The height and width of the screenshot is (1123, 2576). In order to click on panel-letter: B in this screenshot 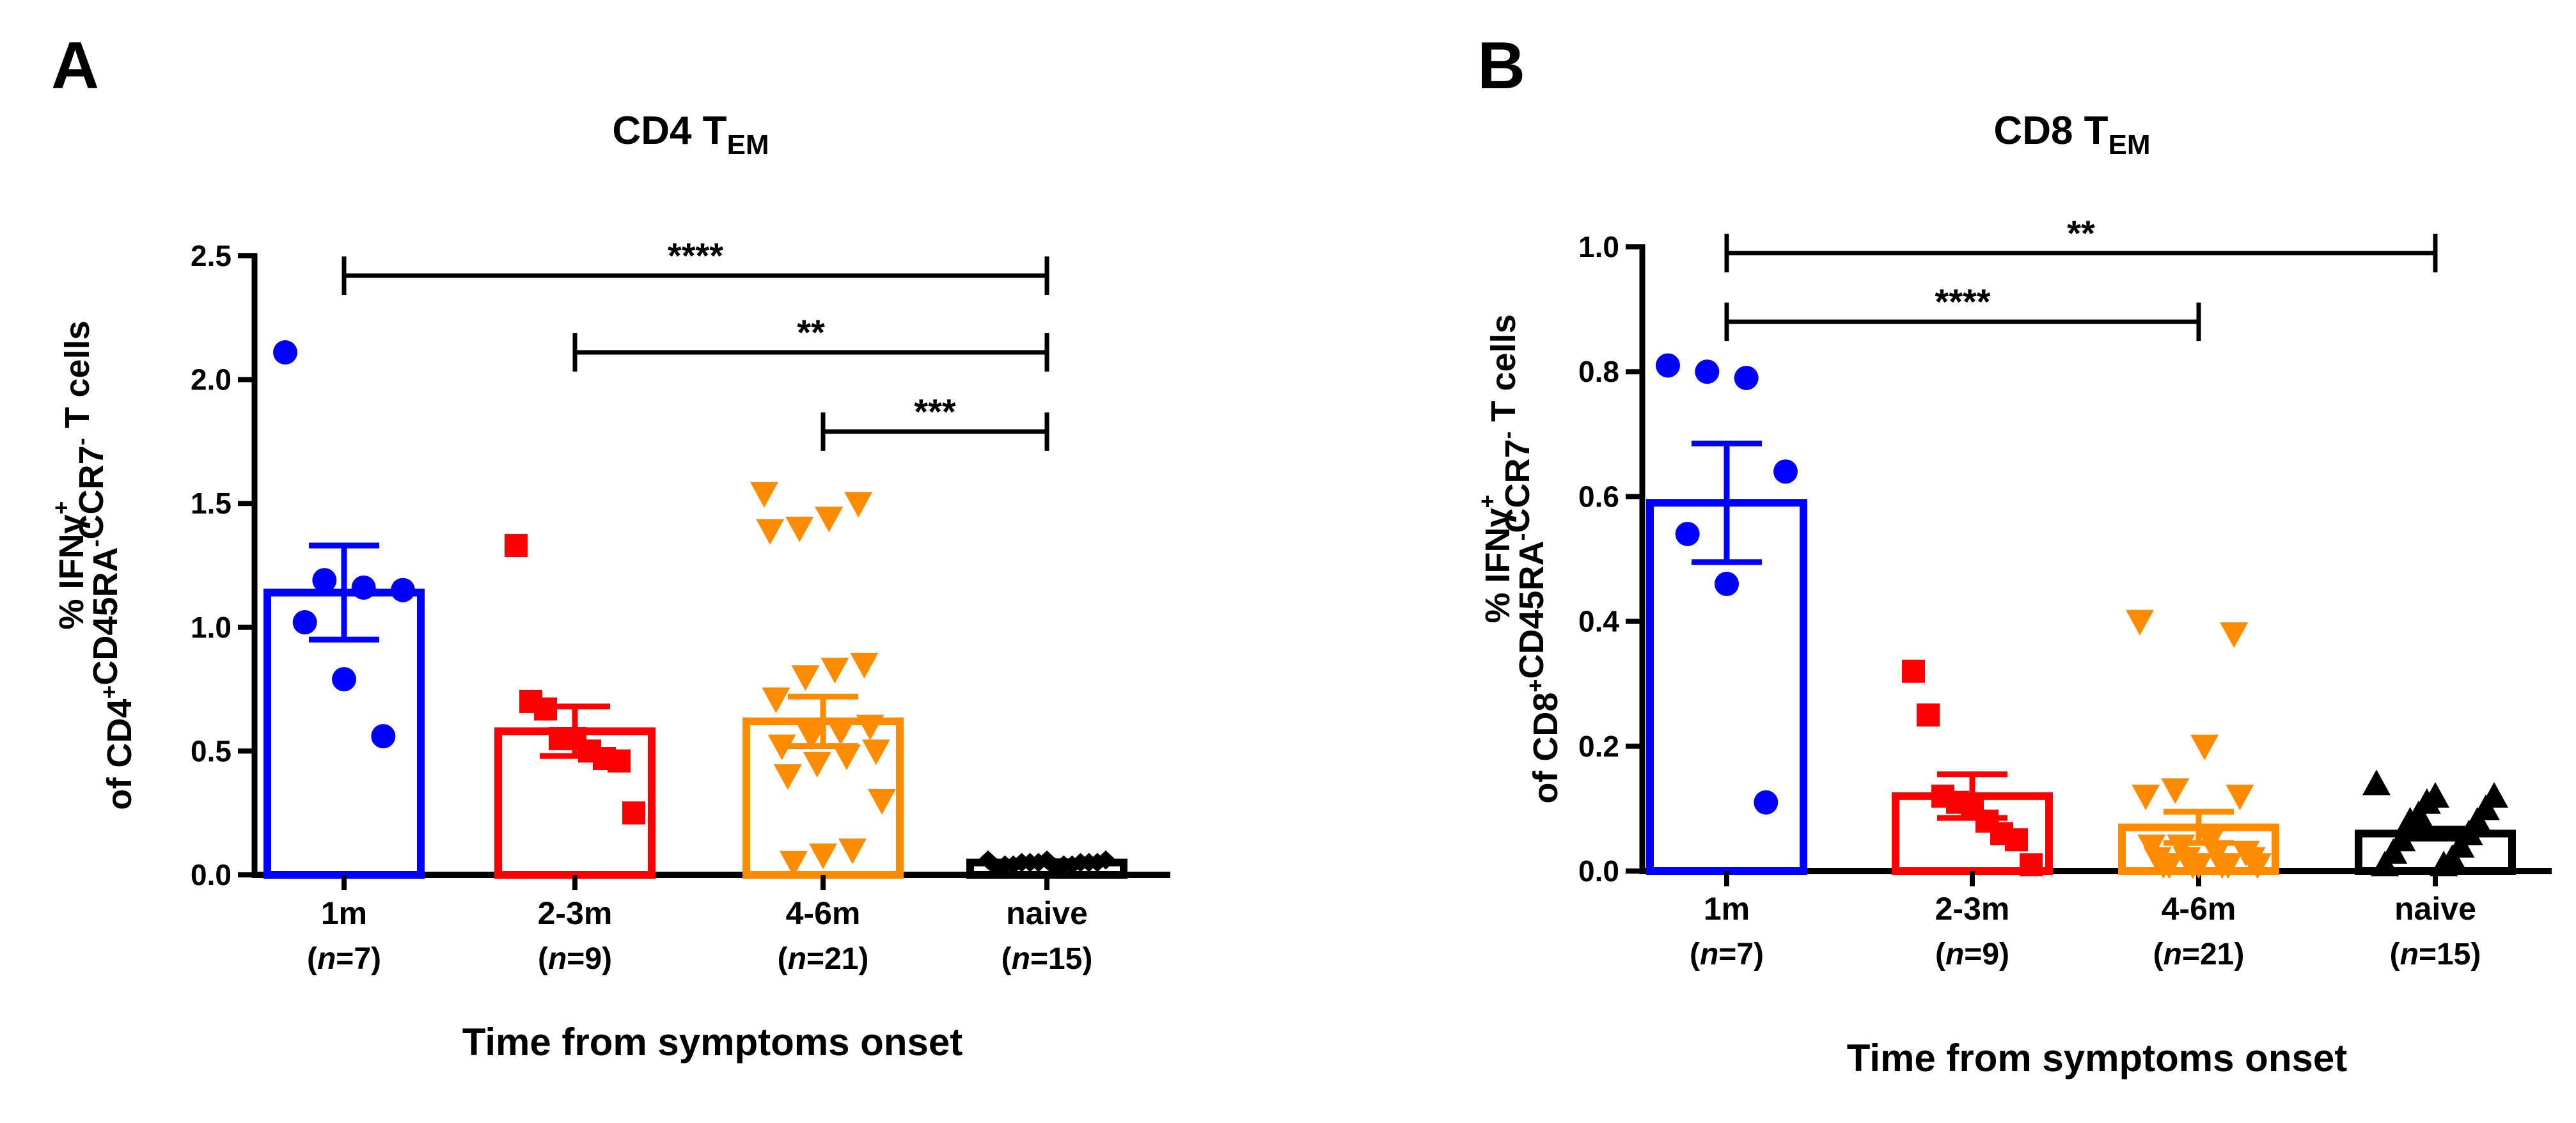, I will do `click(1501, 66)`.